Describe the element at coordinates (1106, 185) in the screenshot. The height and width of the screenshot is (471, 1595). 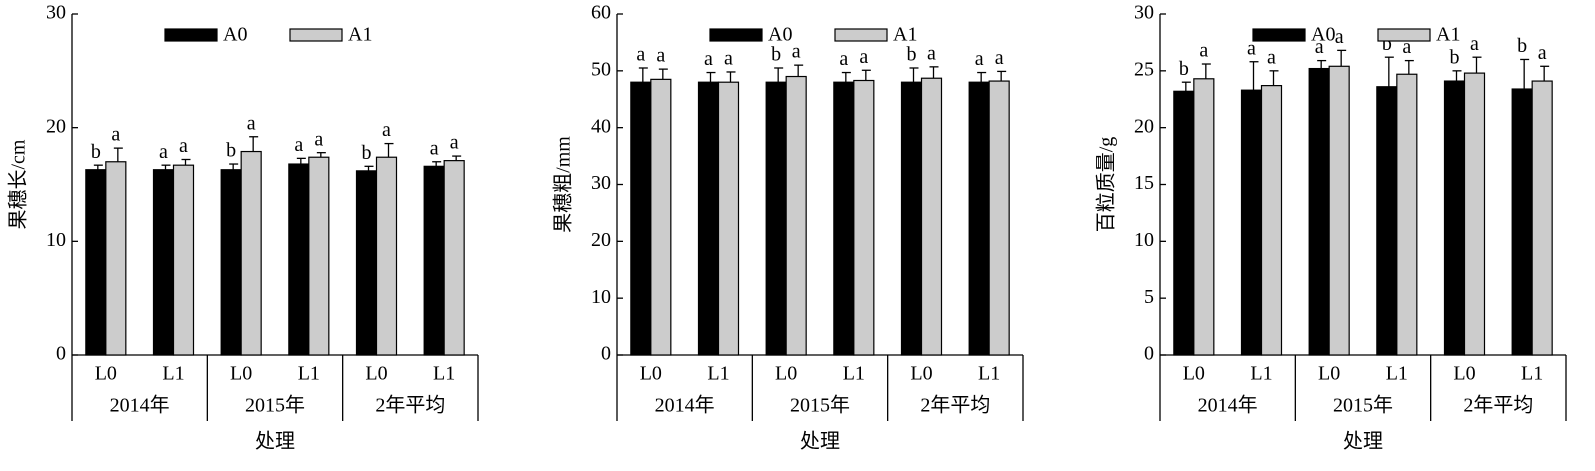
I see `y-axis-label: 百粒质量/g` at that location.